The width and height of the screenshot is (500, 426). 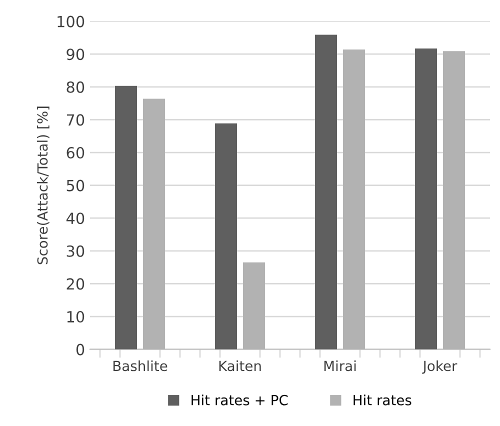 I want to click on x-tick-label: Bashlite, so click(x=140, y=366).